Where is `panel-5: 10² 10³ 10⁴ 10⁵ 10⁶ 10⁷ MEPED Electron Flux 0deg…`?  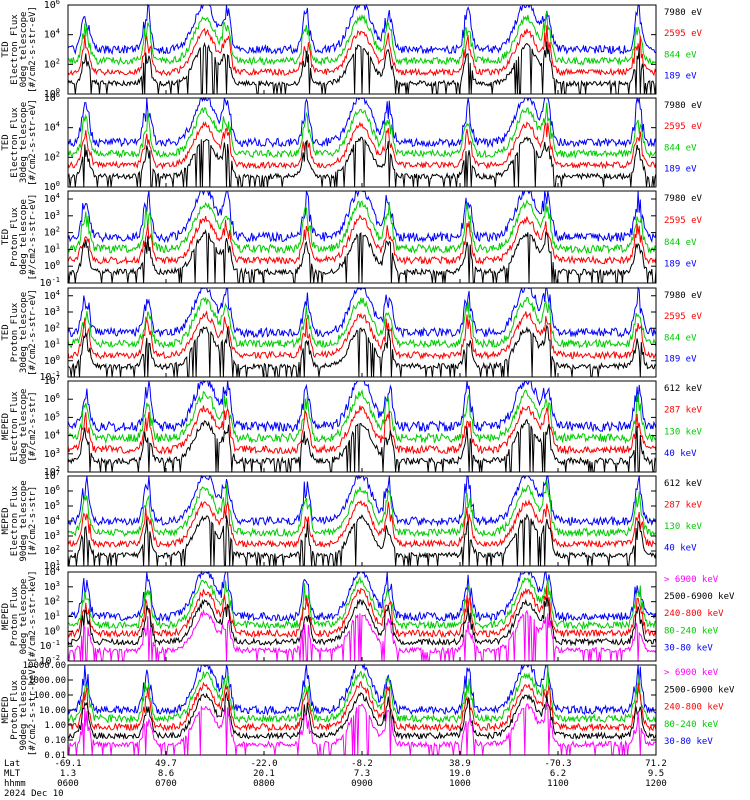 panel-5: 10² 10³ 10⁴ 10⁵ 10⁶ 10⁷ MEPED Electron Flux 0deg… is located at coordinates (352, 426).